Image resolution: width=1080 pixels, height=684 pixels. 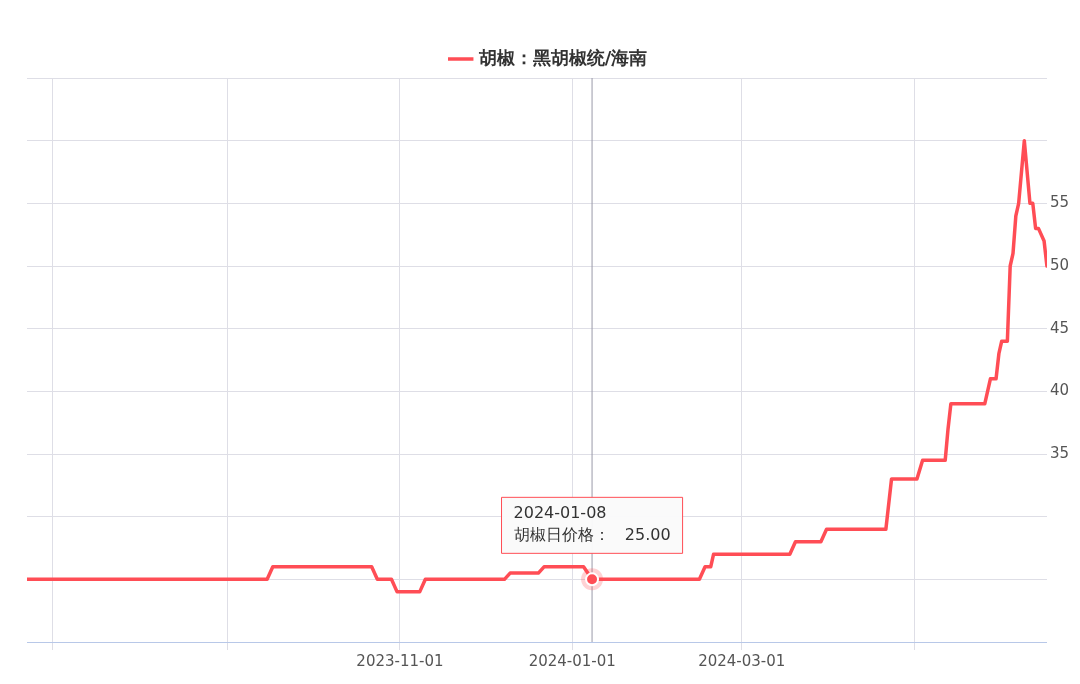 What do you see at coordinates (562, 57) in the screenshot?
I see `legend-label: 胡椒：黑胡椒统/海南` at bounding box center [562, 57].